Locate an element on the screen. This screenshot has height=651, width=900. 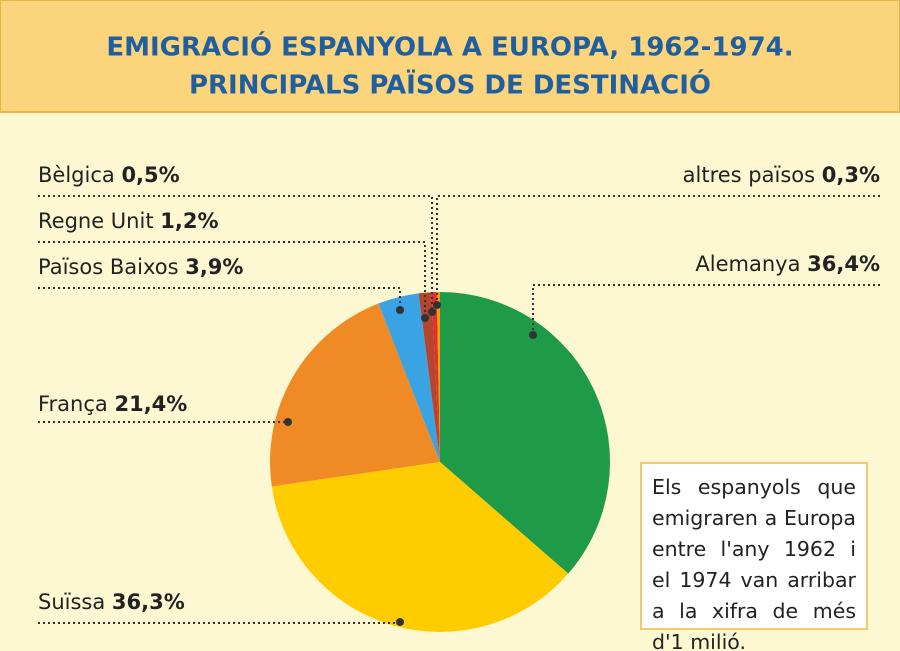
slice-label: França 21,4% is located at coordinates (112, 404).